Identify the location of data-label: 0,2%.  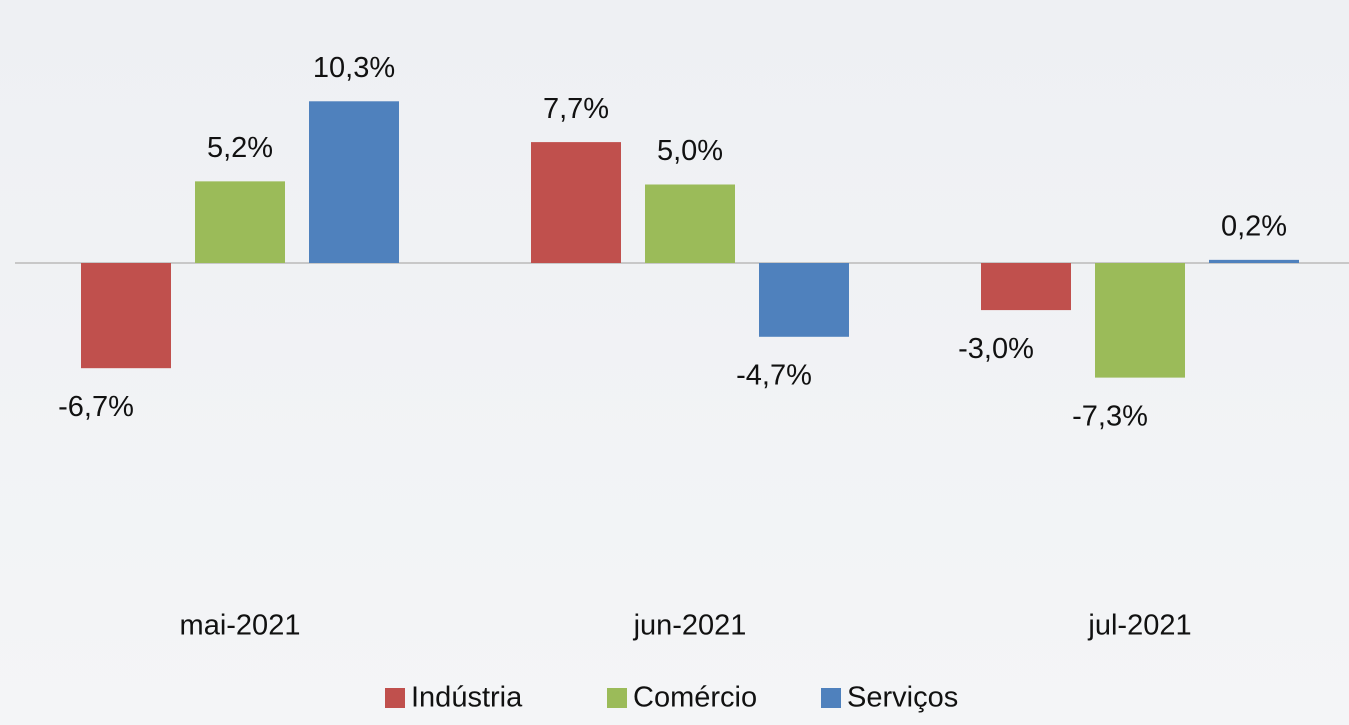
(1254, 227).